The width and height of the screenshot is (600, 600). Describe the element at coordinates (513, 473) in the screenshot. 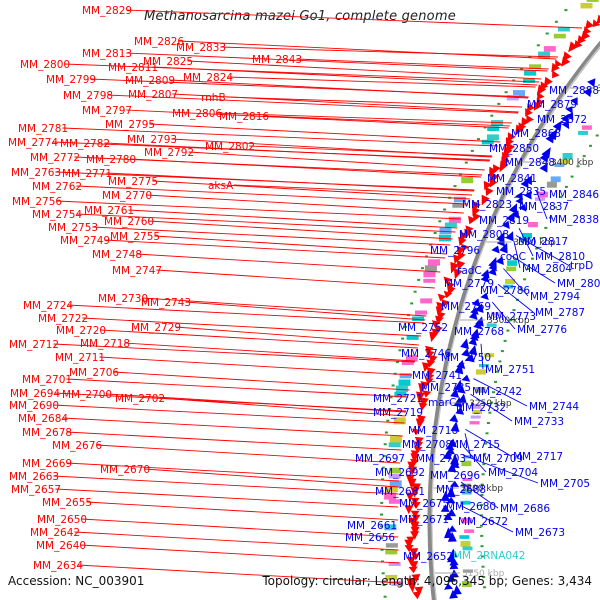

I see `right-gene-label: MM_2704` at that location.